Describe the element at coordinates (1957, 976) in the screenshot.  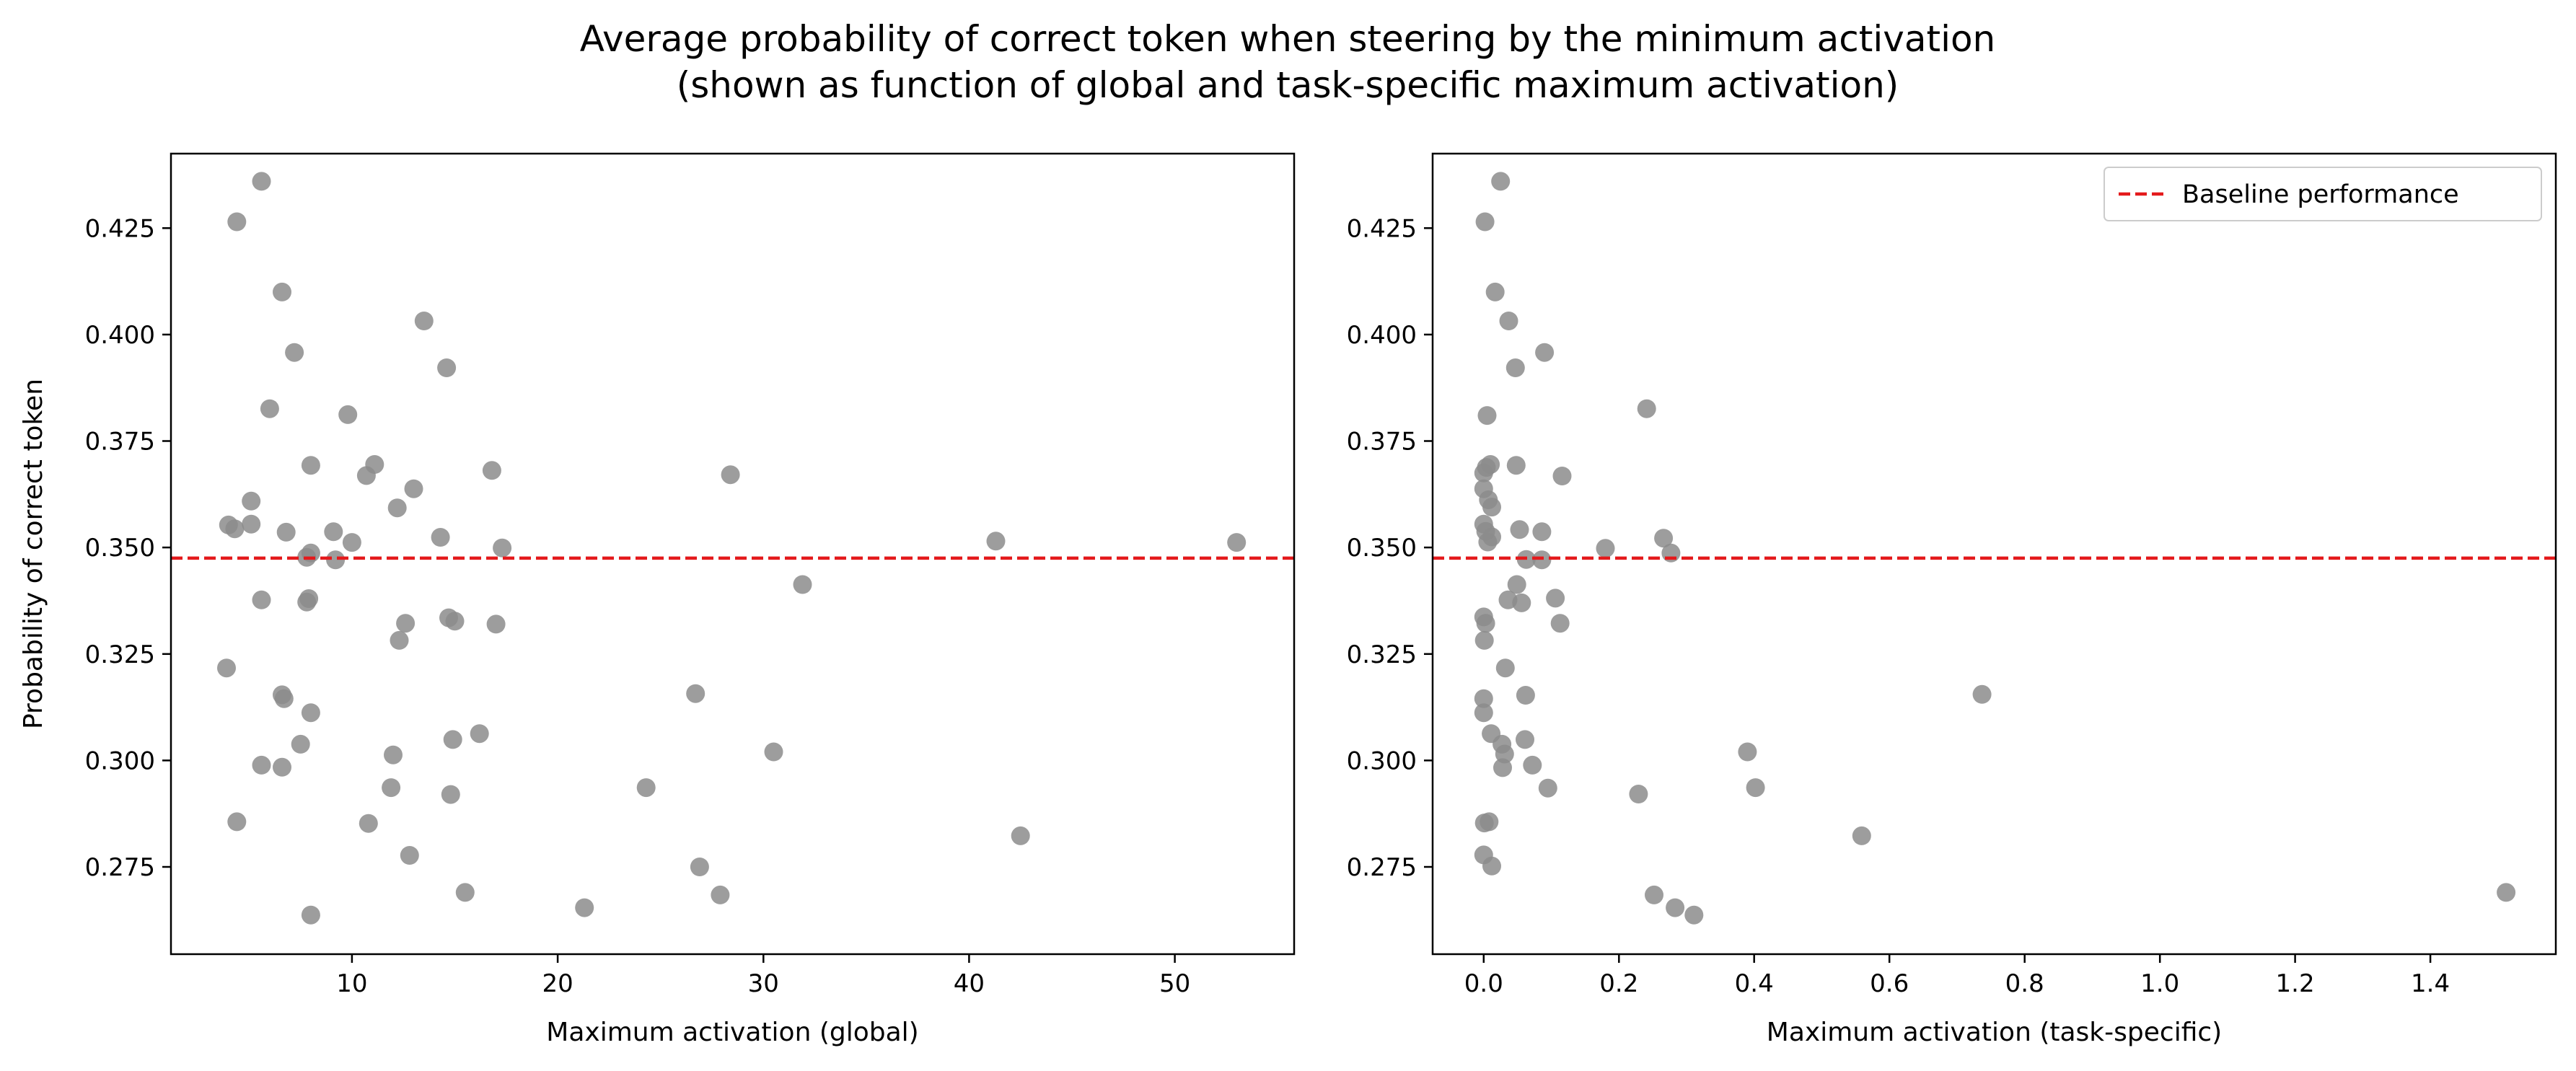
I see `task-x-ticks: 0.0 0.2 0.4 0.6 0.8 1.0 1.2 1.4` at that location.